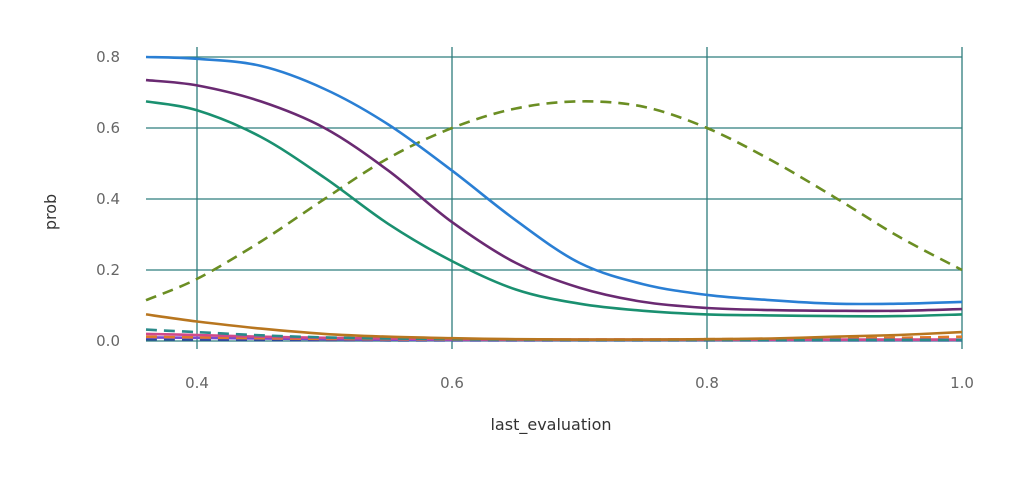 Image resolution: width=1024 pixels, height=482 pixels. I want to click on x-tick-label: 0.4, so click(197, 383).